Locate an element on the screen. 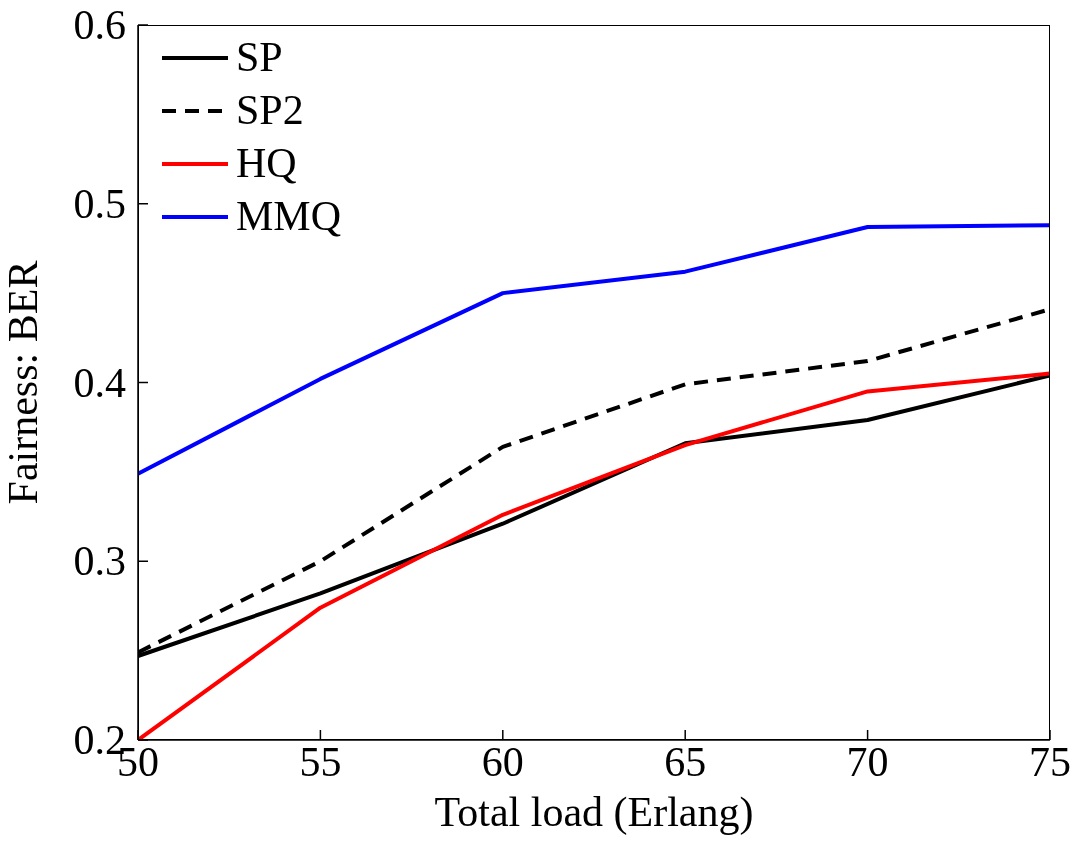  legend-label: MMQ is located at coordinates (289, 216).